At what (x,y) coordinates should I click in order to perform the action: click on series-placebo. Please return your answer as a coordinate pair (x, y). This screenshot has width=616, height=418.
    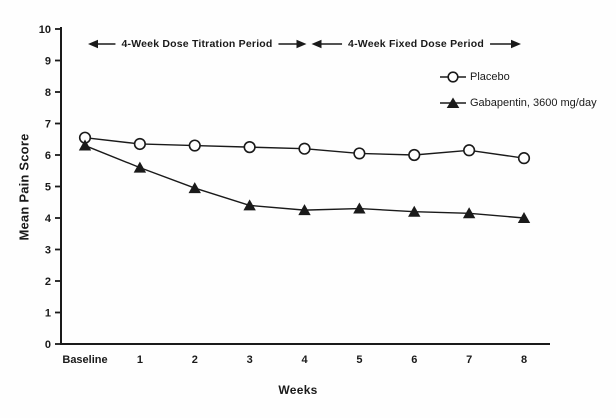
    Looking at the image, I should click on (304, 148).